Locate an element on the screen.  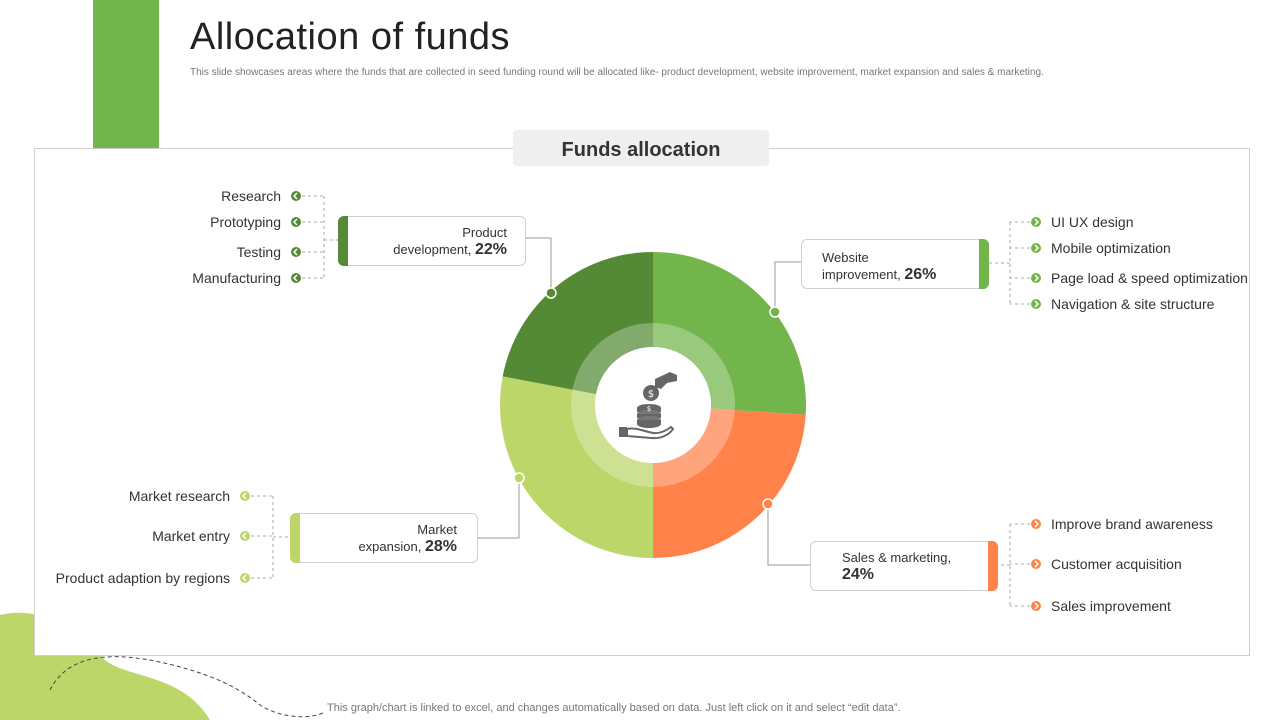
connector-sales is located at coordinates (788, 535).